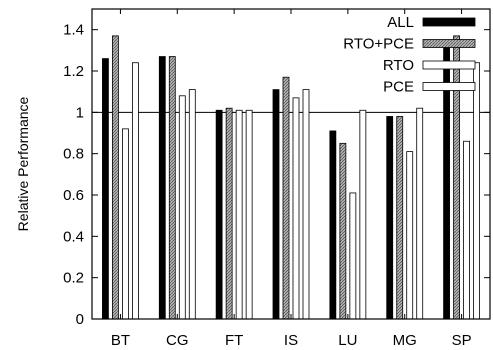 This screenshot has width=493, height=350. I want to click on bar-ft-rto-pce, so click(229, 213).